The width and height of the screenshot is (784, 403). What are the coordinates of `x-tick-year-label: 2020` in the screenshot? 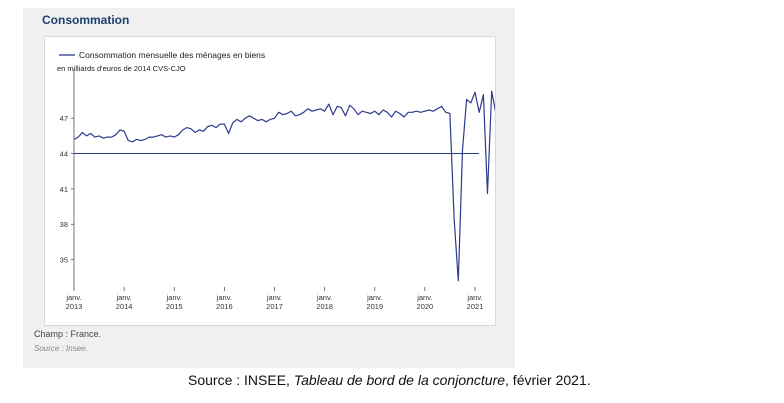 It's located at (425, 306).